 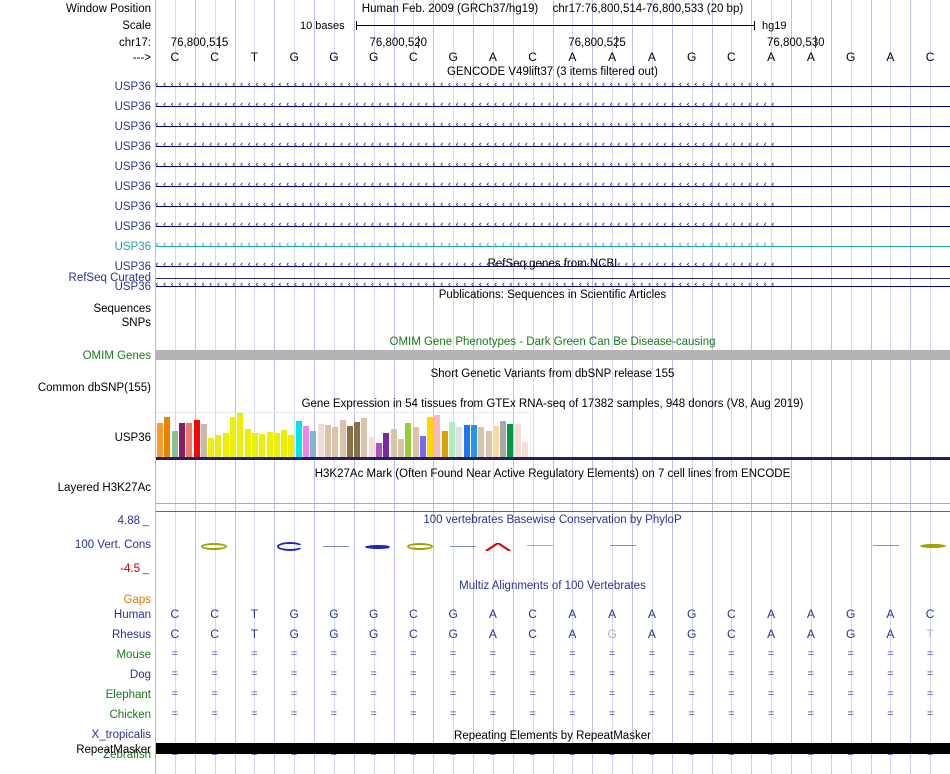 I want to click on species-label: Zebrafish, so click(x=127, y=755).